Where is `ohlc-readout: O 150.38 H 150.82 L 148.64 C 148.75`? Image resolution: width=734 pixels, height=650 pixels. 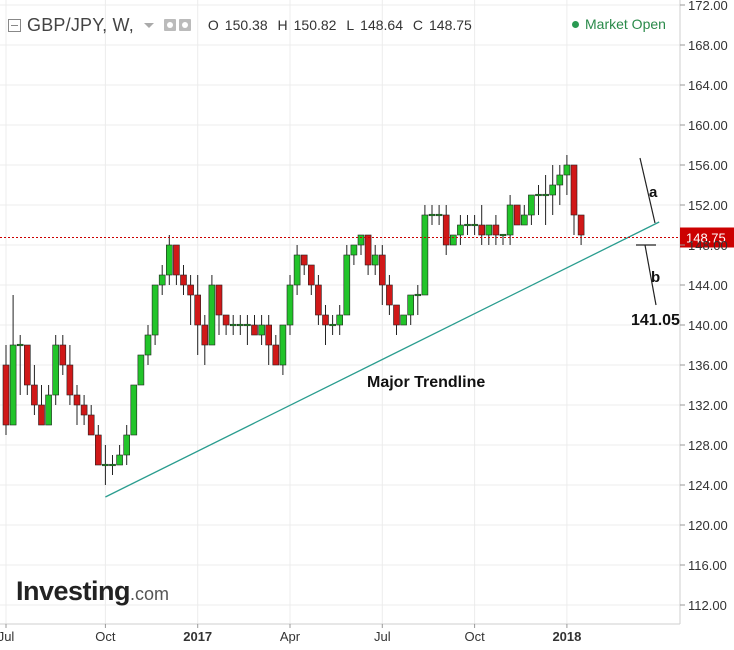 ohlc-readout: O 150.38 H 150.82 L 148.64 C 148.75 is located at coordinates (343, 25).